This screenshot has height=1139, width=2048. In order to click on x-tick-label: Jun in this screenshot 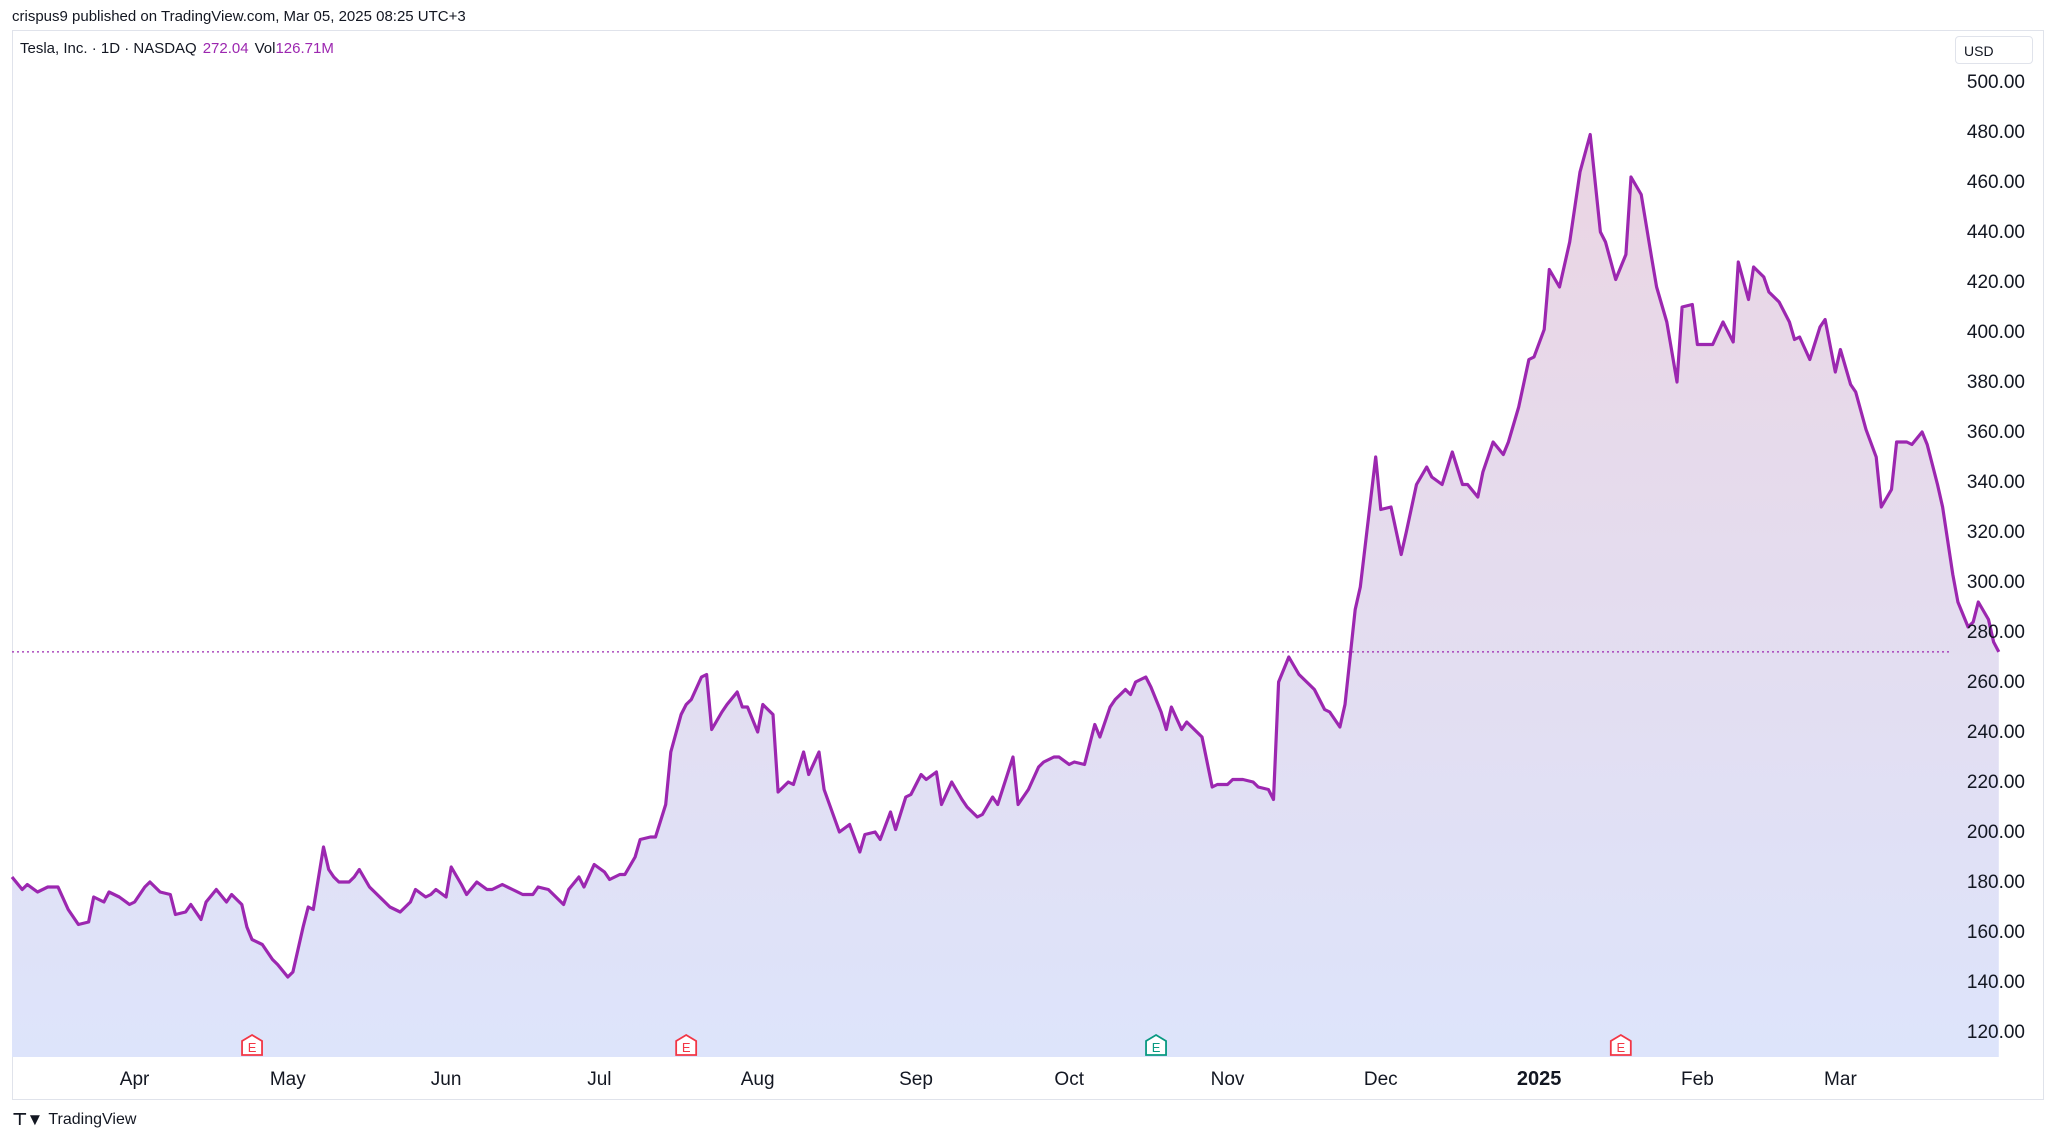, I will do `click(446, 1079)`.